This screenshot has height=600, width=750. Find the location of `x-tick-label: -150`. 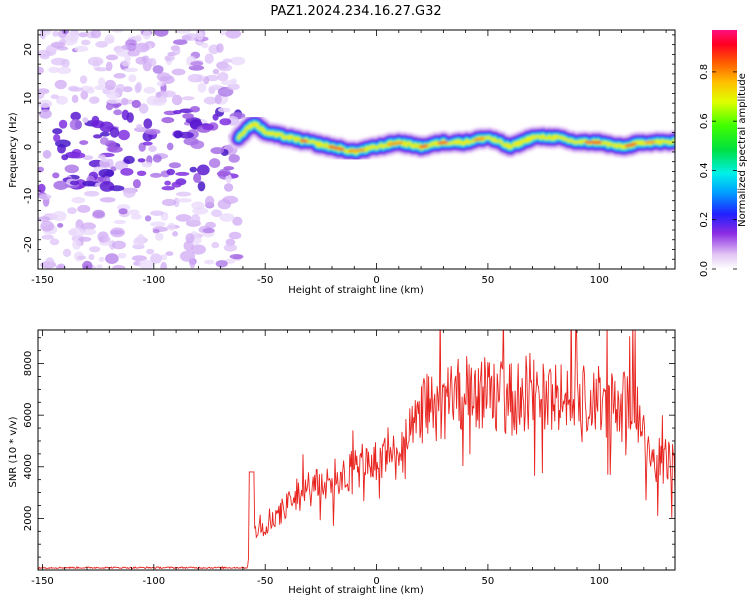

x-tick-label: -150 is located at coordinates (42, 280).